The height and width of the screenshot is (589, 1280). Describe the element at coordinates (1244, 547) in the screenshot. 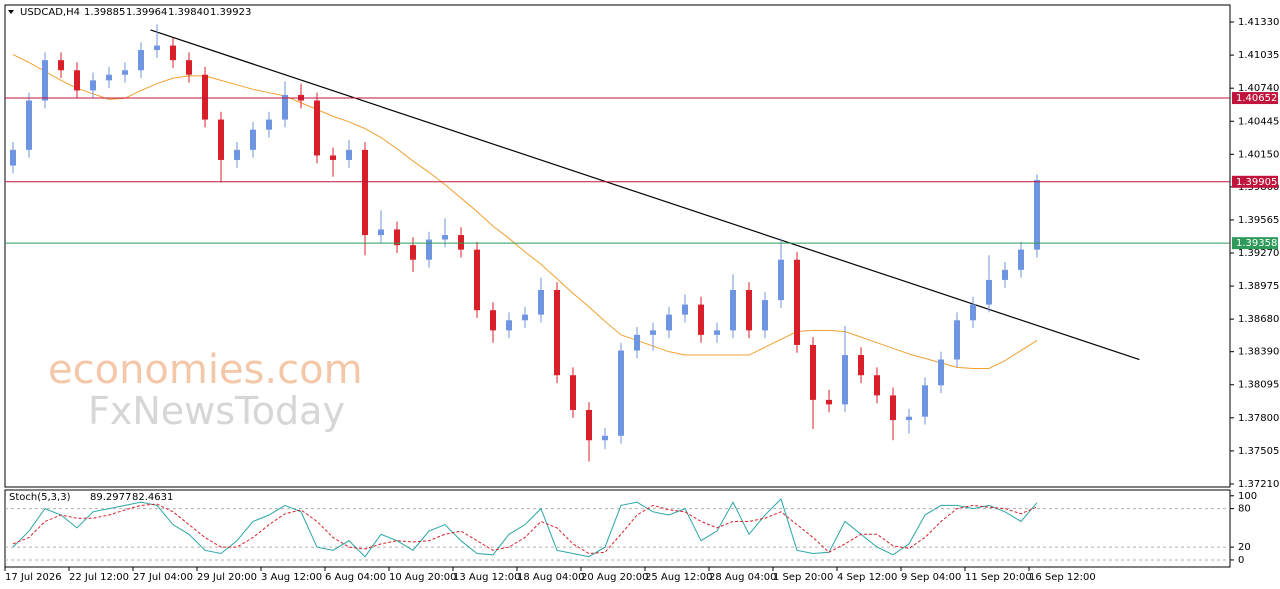

I see `y-tick-label: 20` at that location.